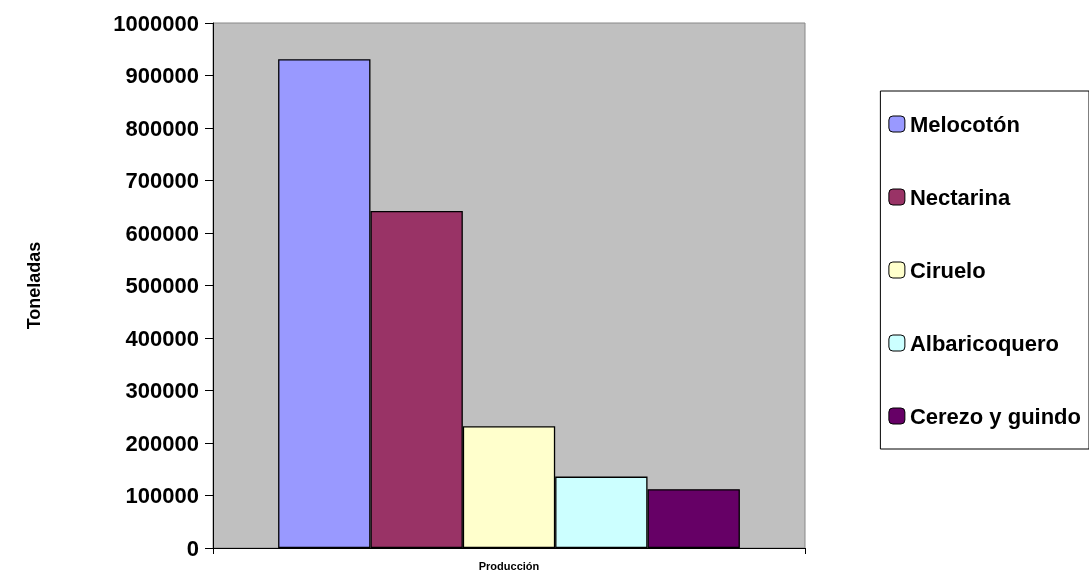  Describe the element at coordinates (162, 233) in the screenshot. I see `y-tick-label: 600000` at that location.